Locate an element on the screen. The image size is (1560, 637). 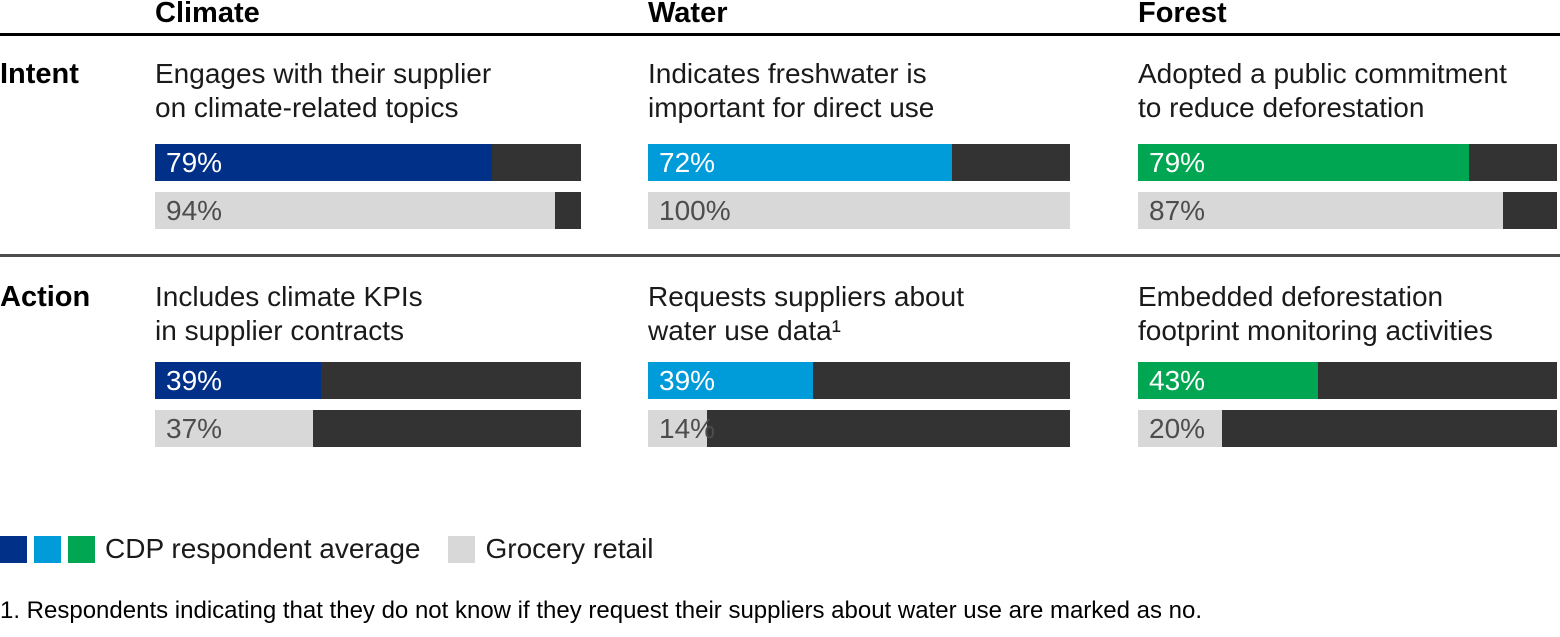
row-label-action: Action is located at coordinates (45, 297).